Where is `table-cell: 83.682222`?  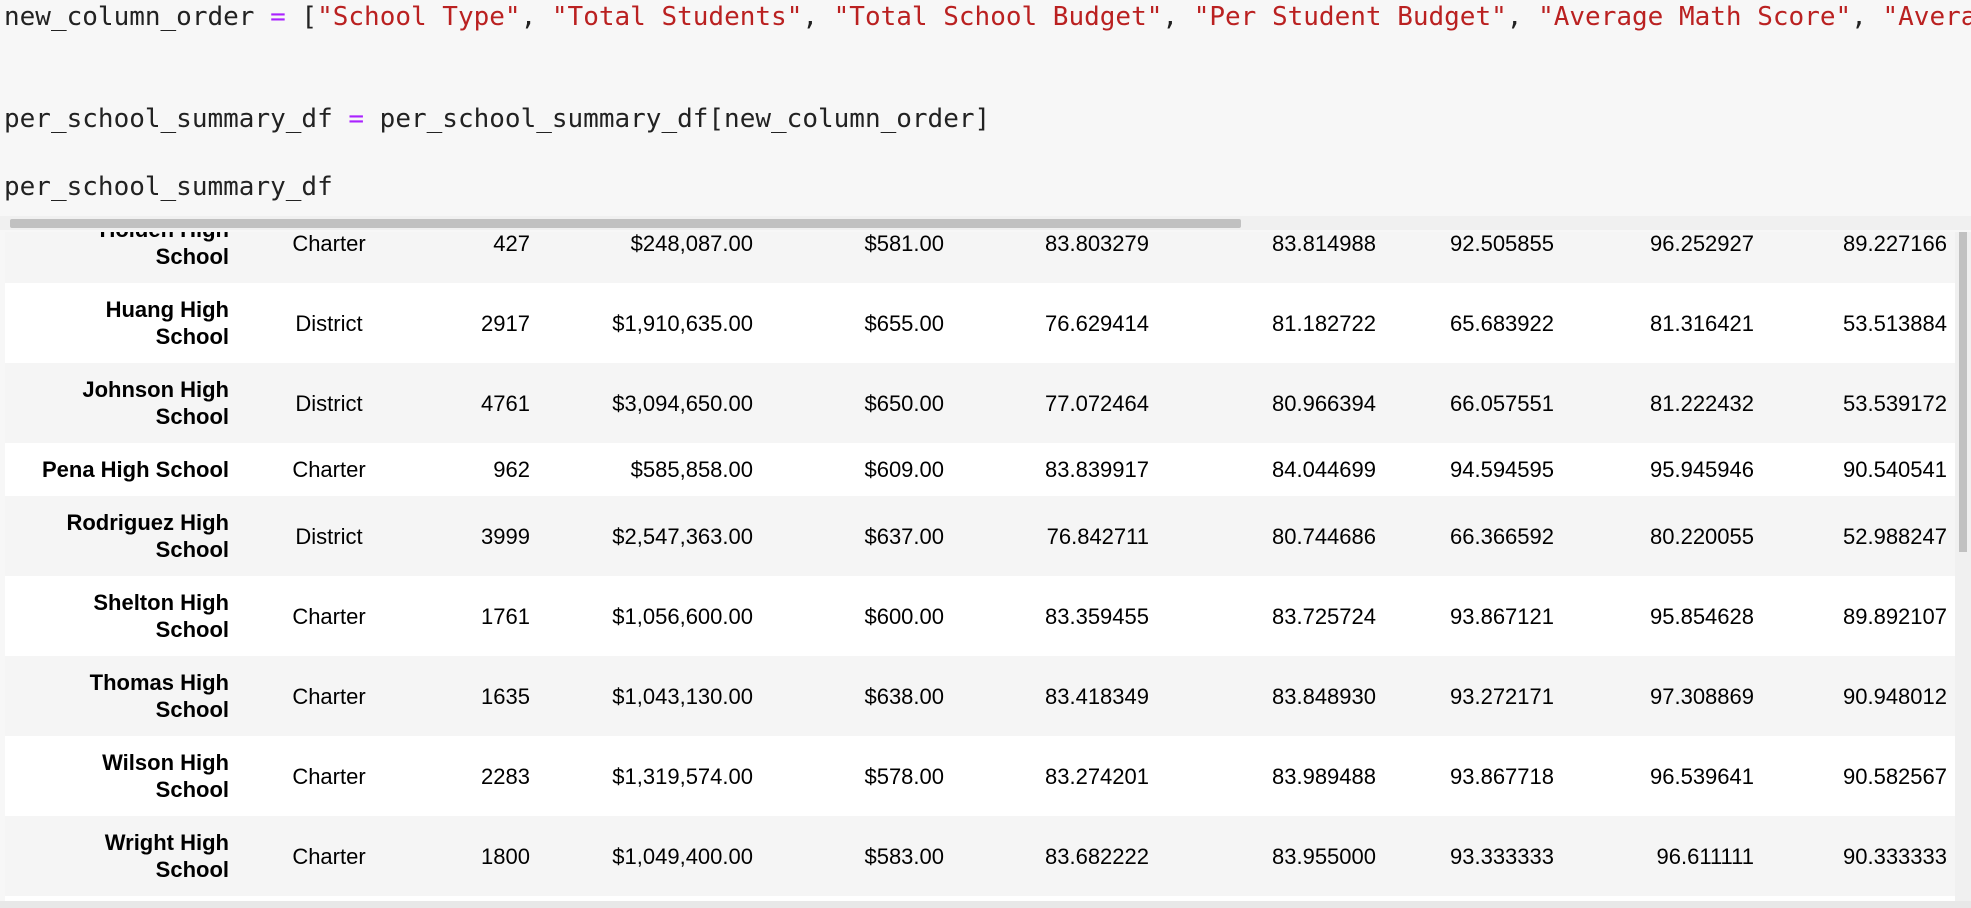 table-cell: 83.682222 is located at coordinates (1097, 856).